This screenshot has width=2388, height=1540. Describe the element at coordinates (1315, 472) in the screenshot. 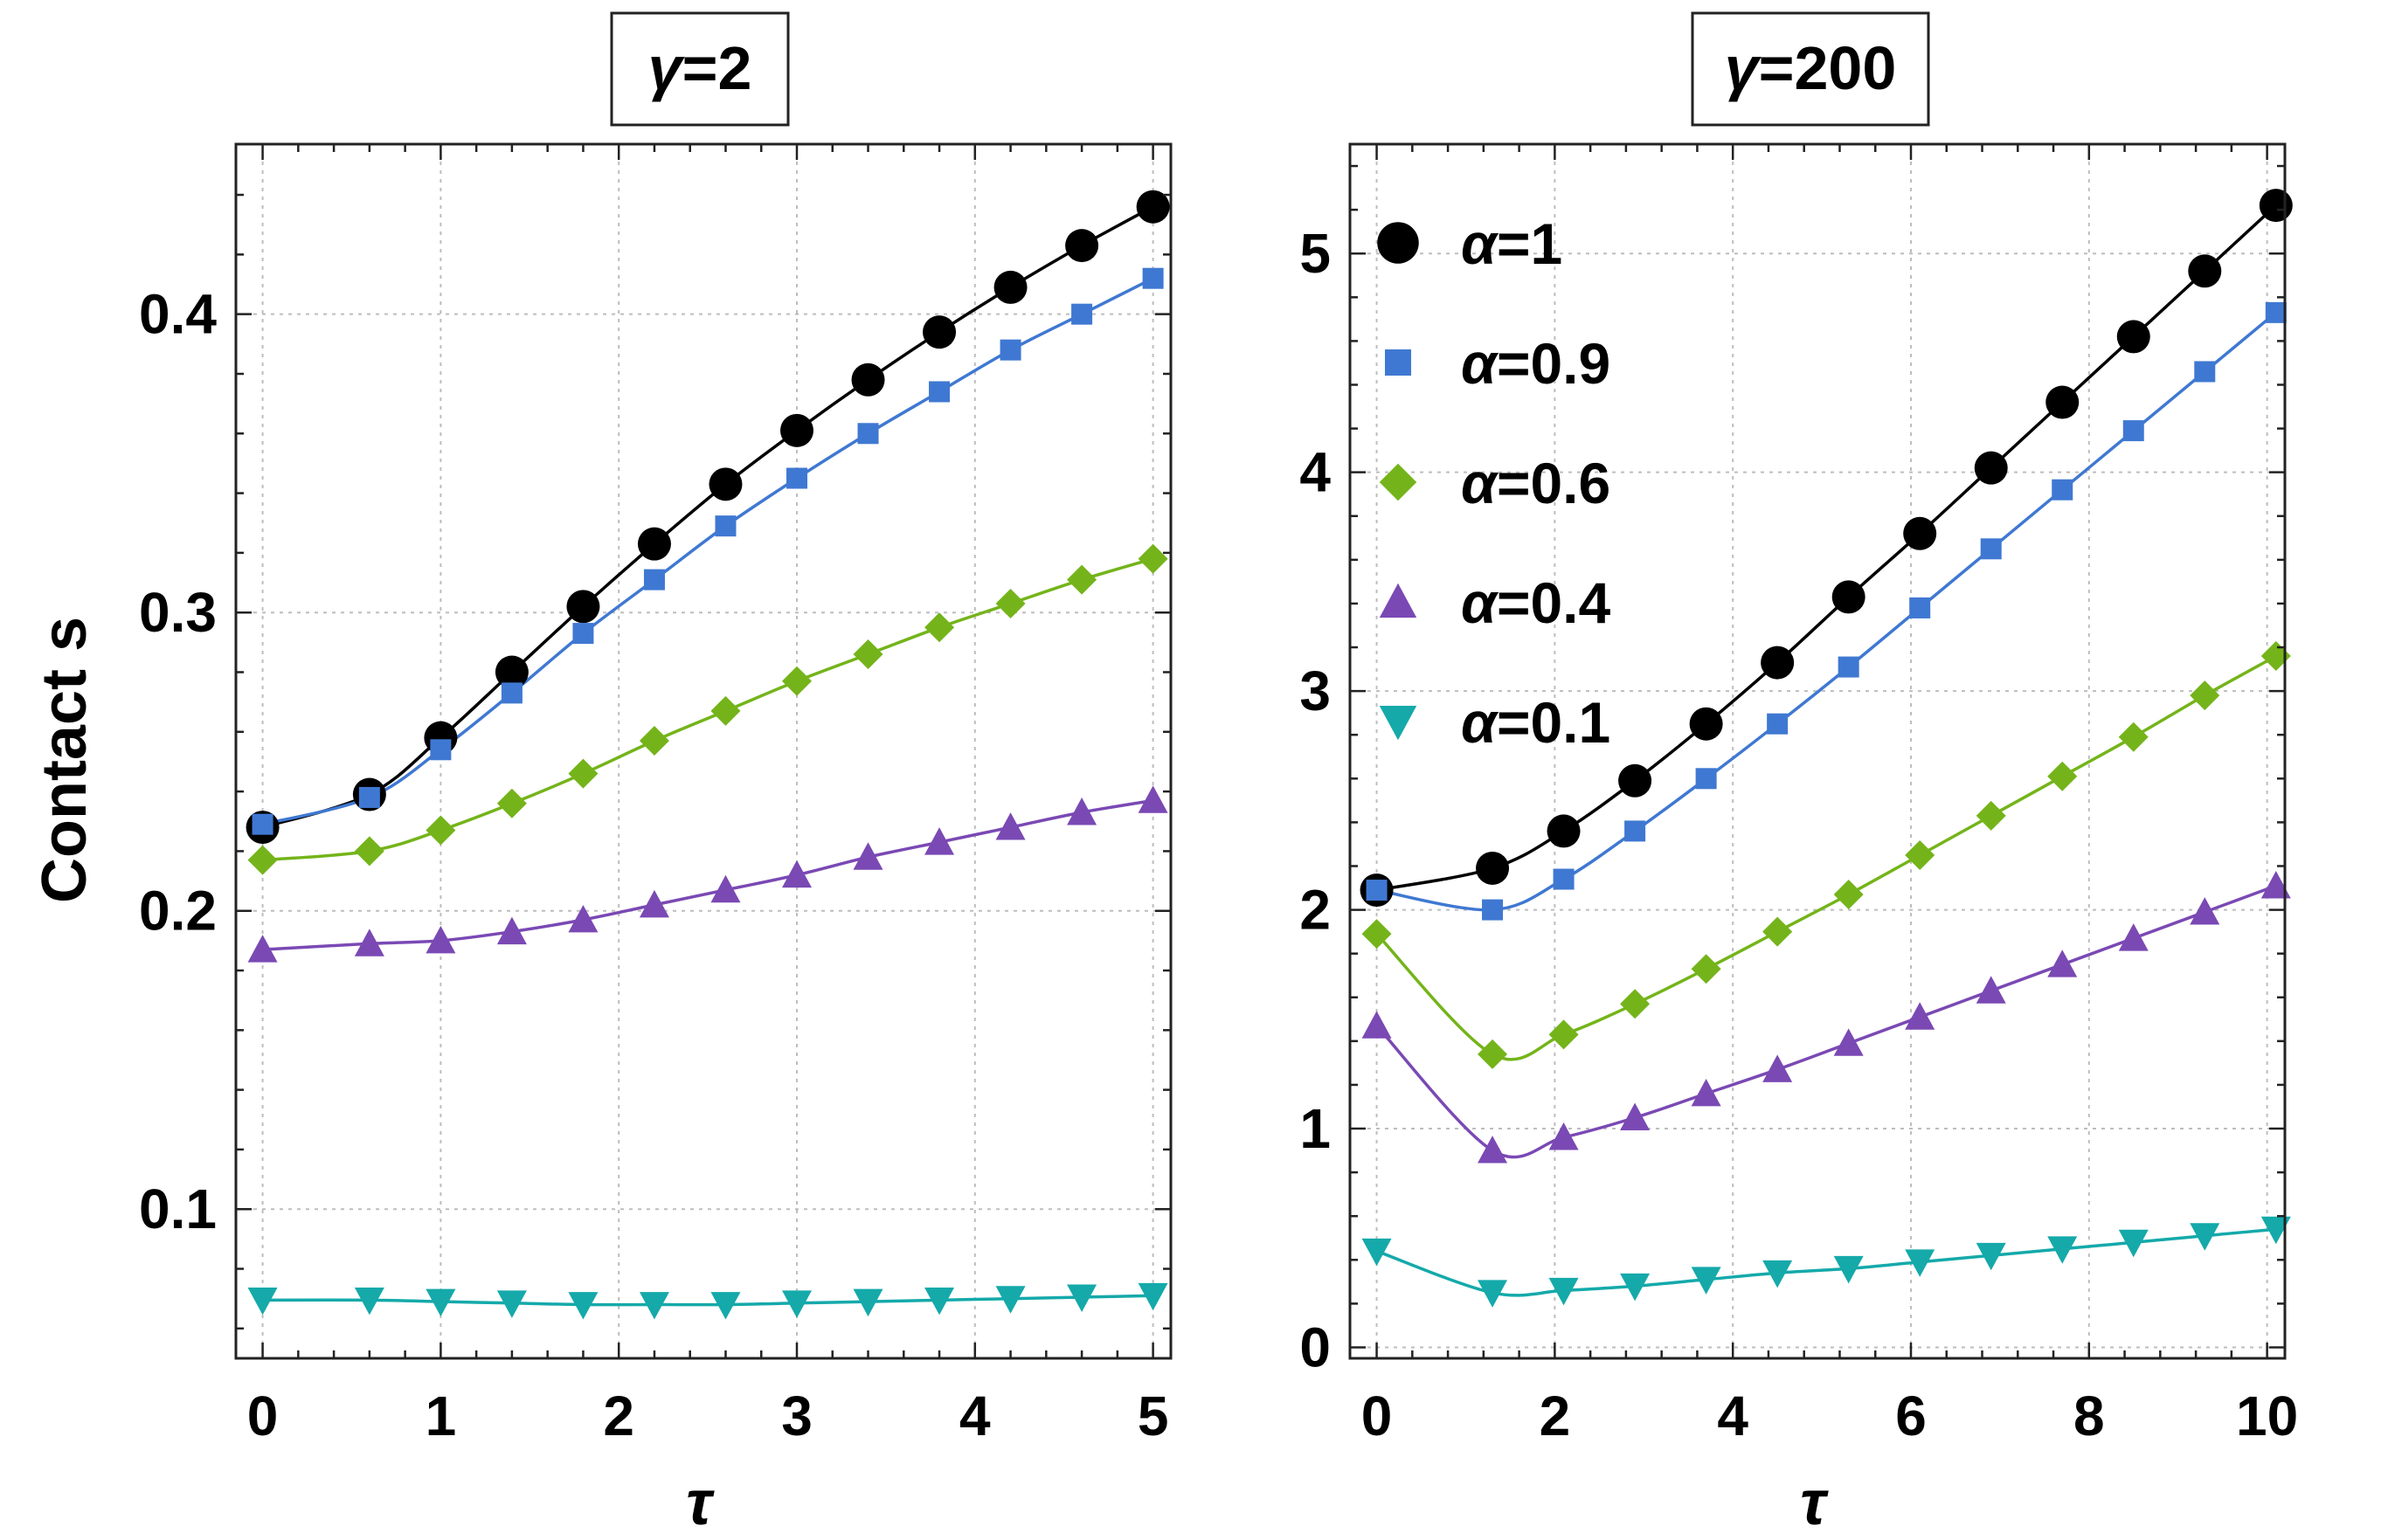

I see `y-tick-label: 4` at that location.